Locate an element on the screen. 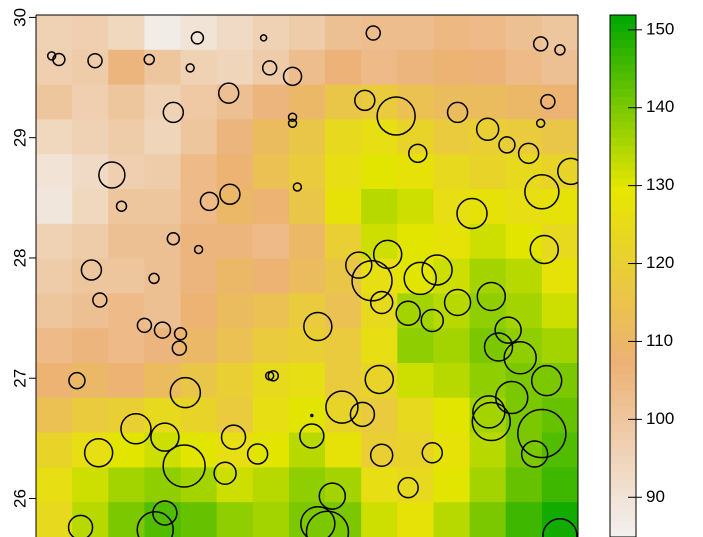  colorbar-frame is located at coordinates (623, 275).